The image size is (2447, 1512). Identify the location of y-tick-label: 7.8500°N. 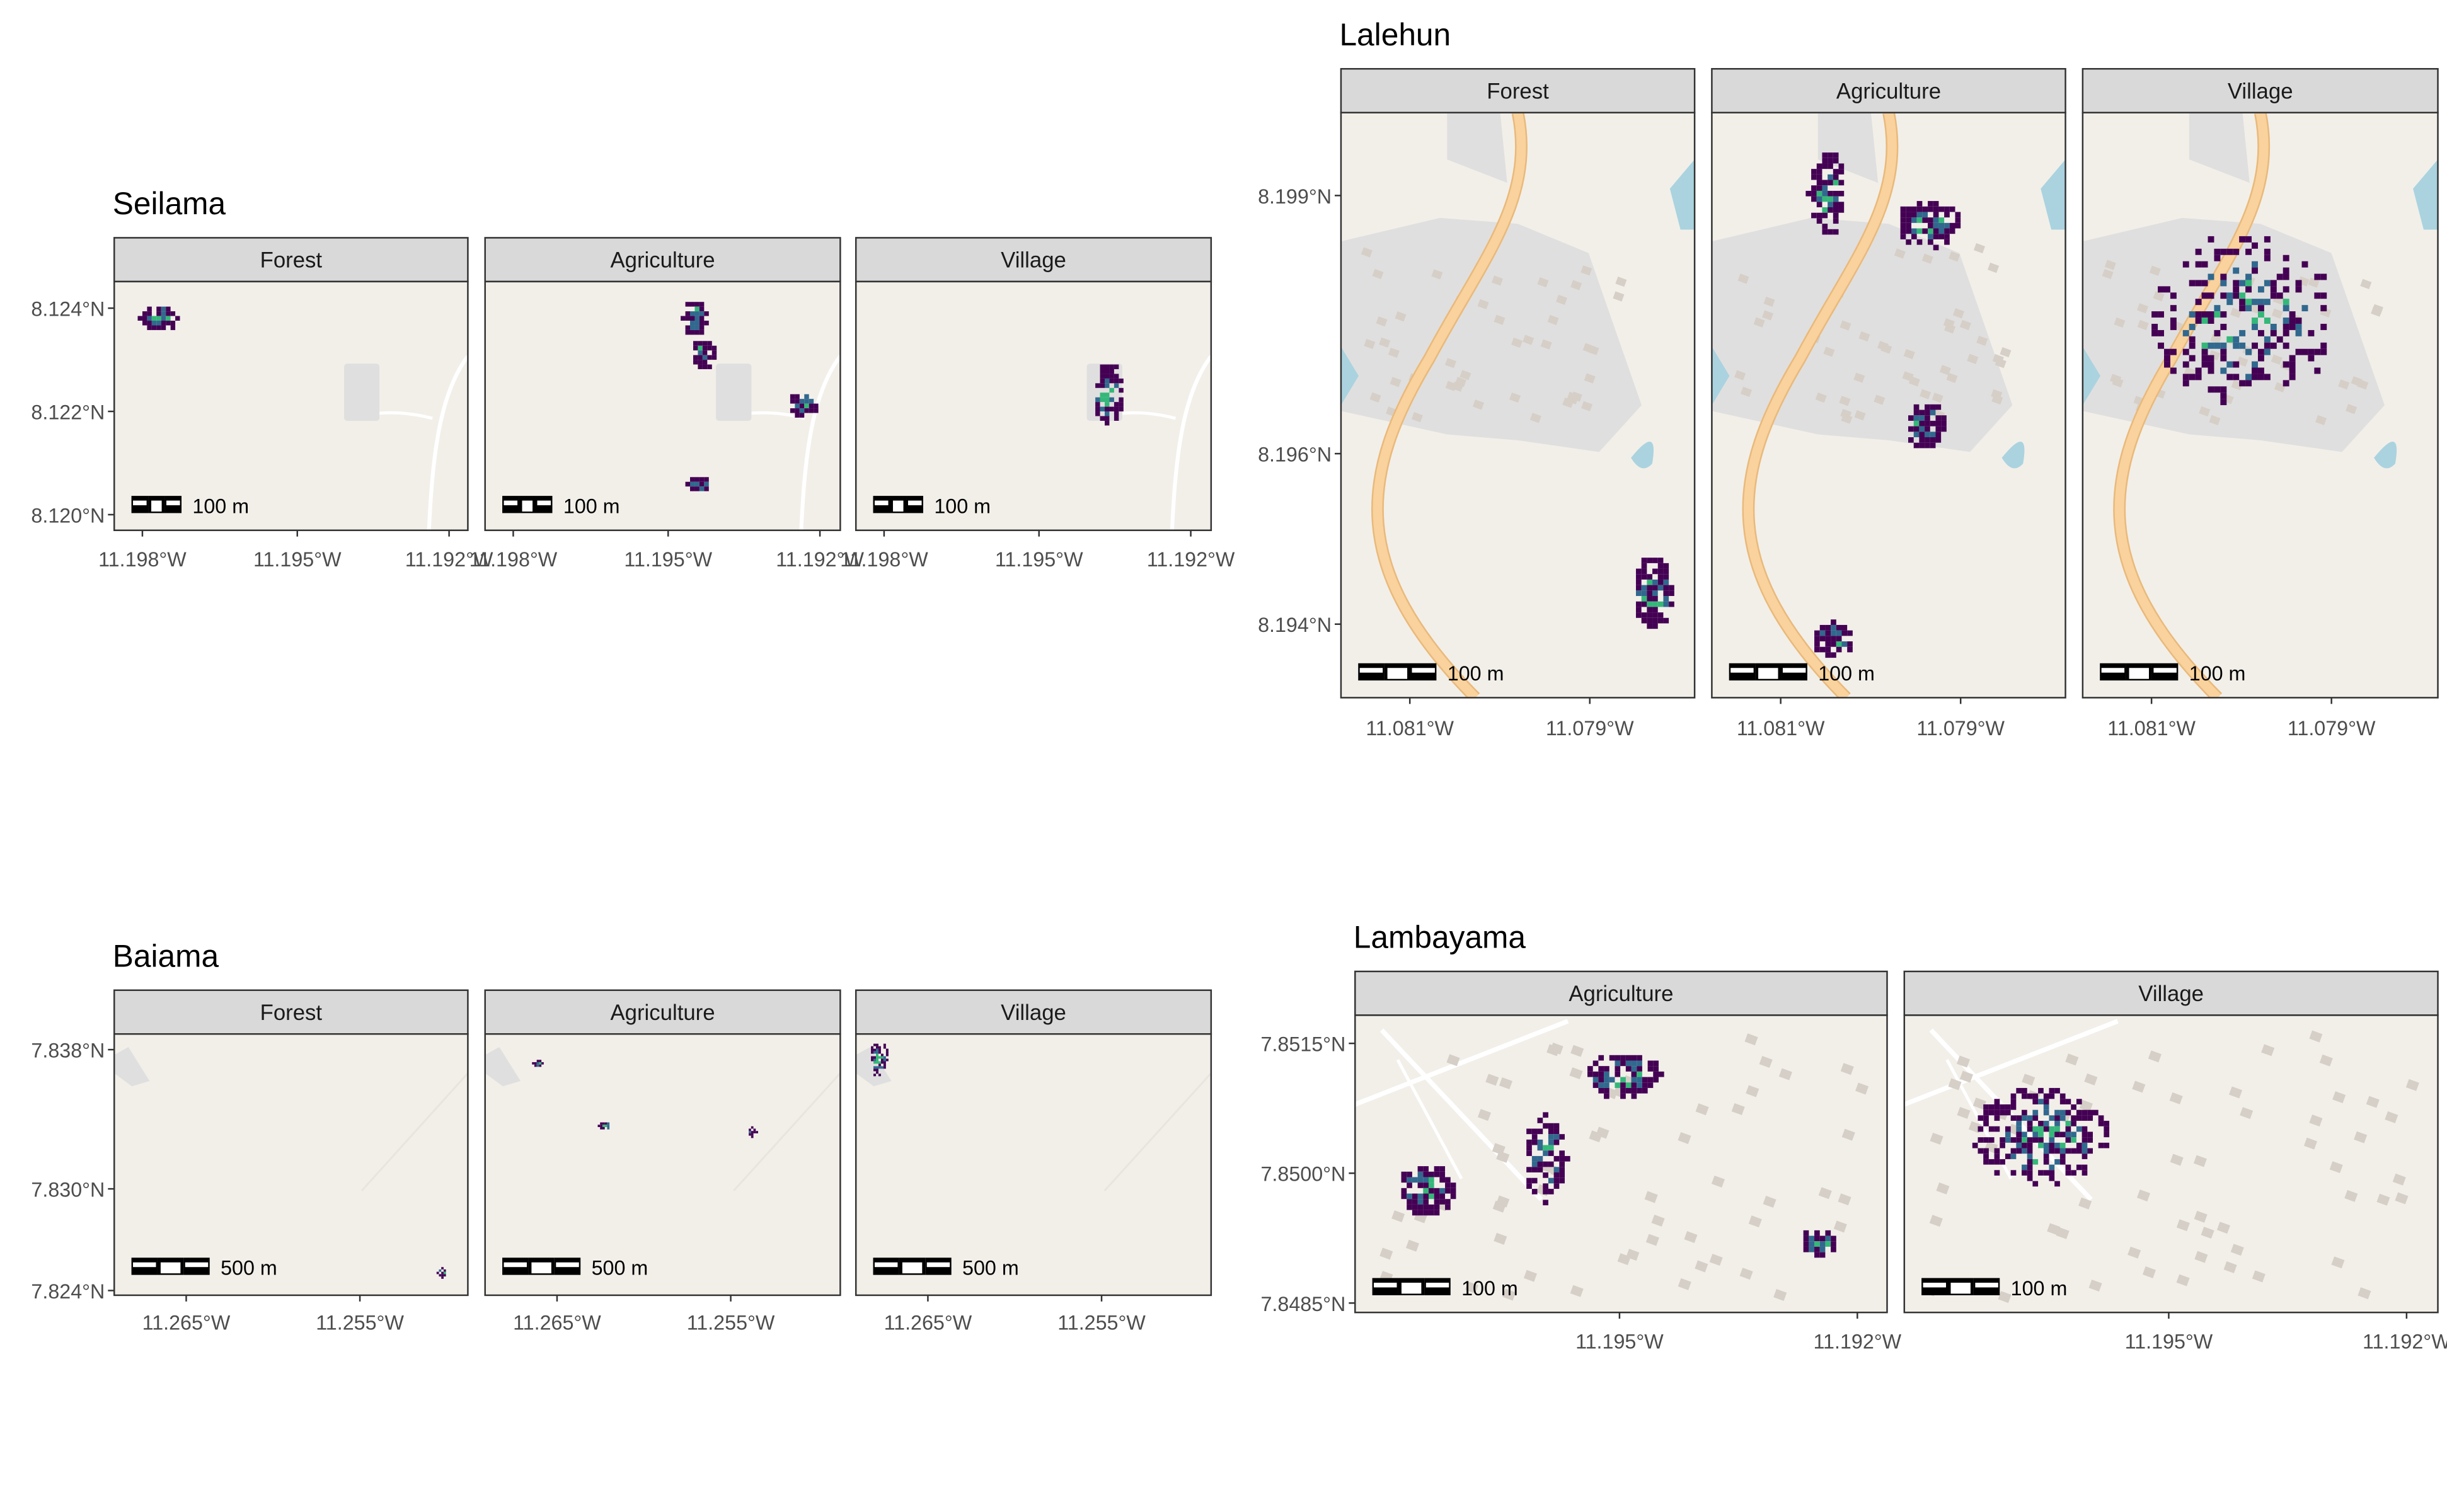
(1302, 1174).